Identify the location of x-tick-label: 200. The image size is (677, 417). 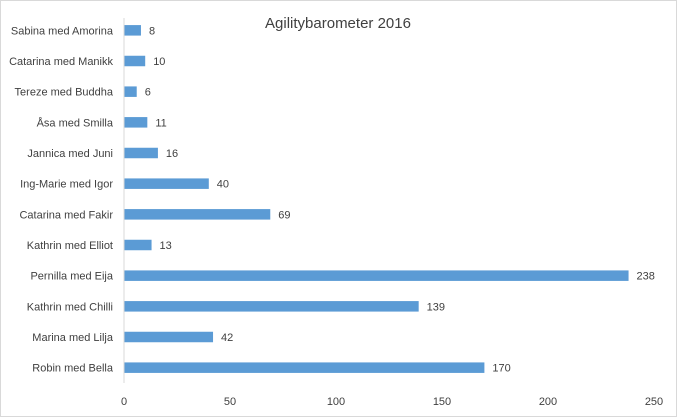
(548, 402).